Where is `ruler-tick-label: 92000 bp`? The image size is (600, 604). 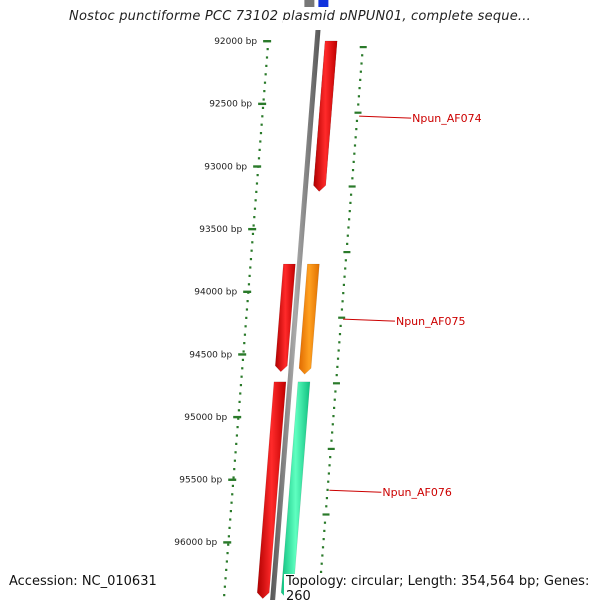
ruler-tick-label: 92000 bp is located at coordinates (235, 42).